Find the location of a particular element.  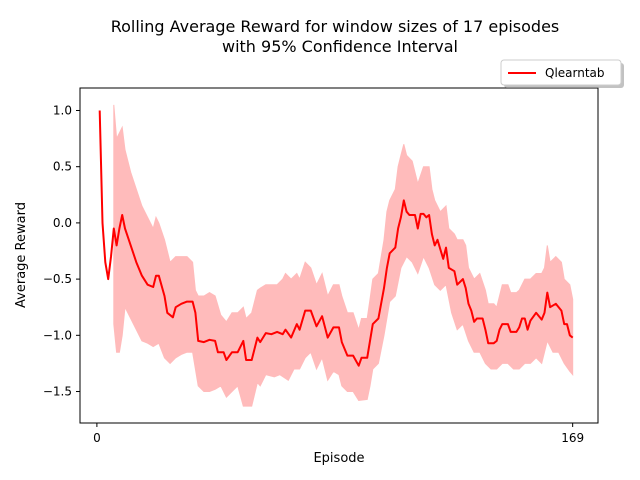

y-tick-label: 1.0 is located at coordinates (62, 110).